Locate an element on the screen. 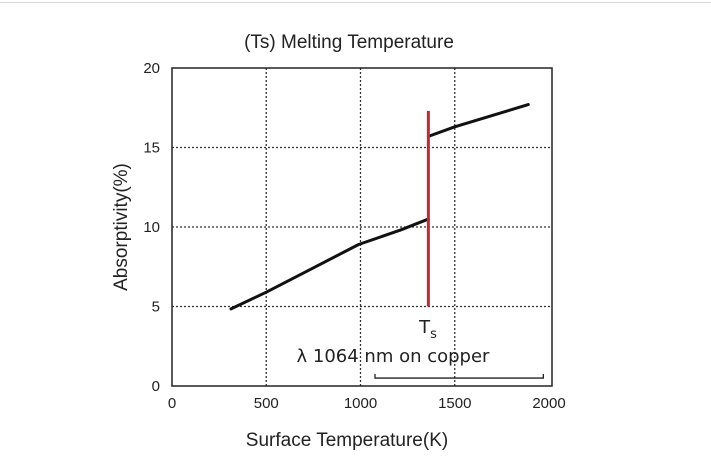 The image size is (711, 469). y-tick-label: 5 is located at coordinates (156, 307).